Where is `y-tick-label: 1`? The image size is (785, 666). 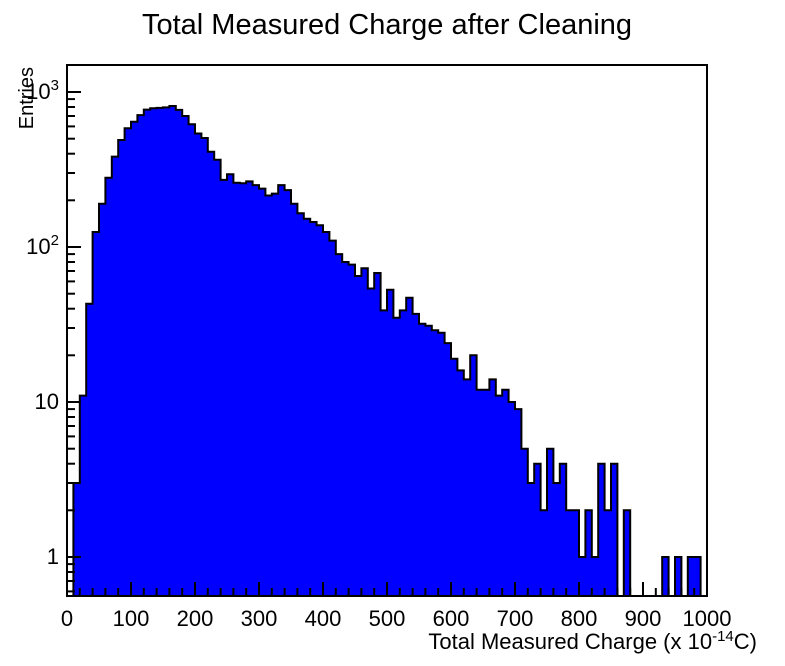 y-tick-label: 1 is located at coordinates (53, 556).